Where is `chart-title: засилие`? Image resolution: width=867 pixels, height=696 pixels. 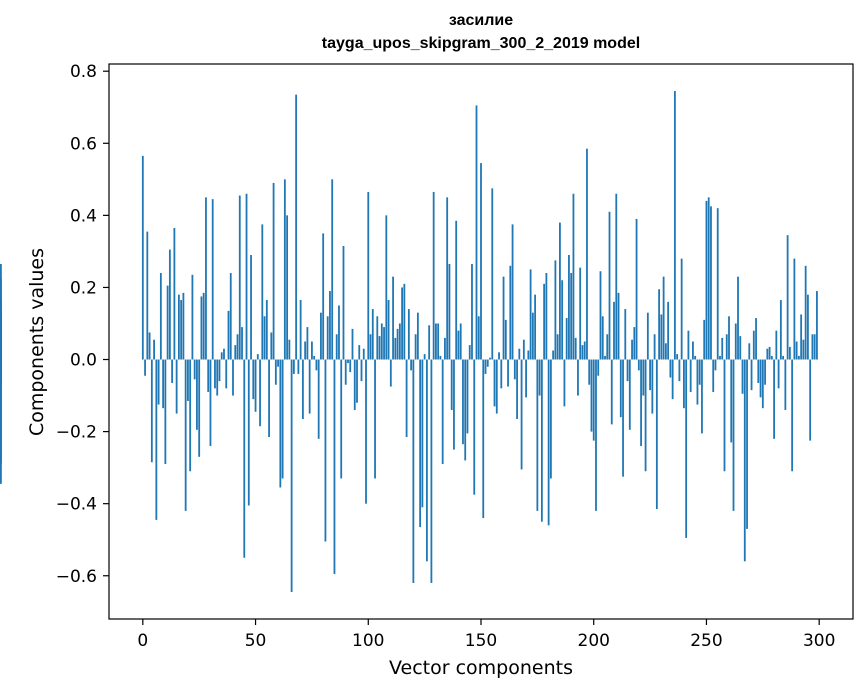
chart-title: засилие is located at coordinates (481, 20).